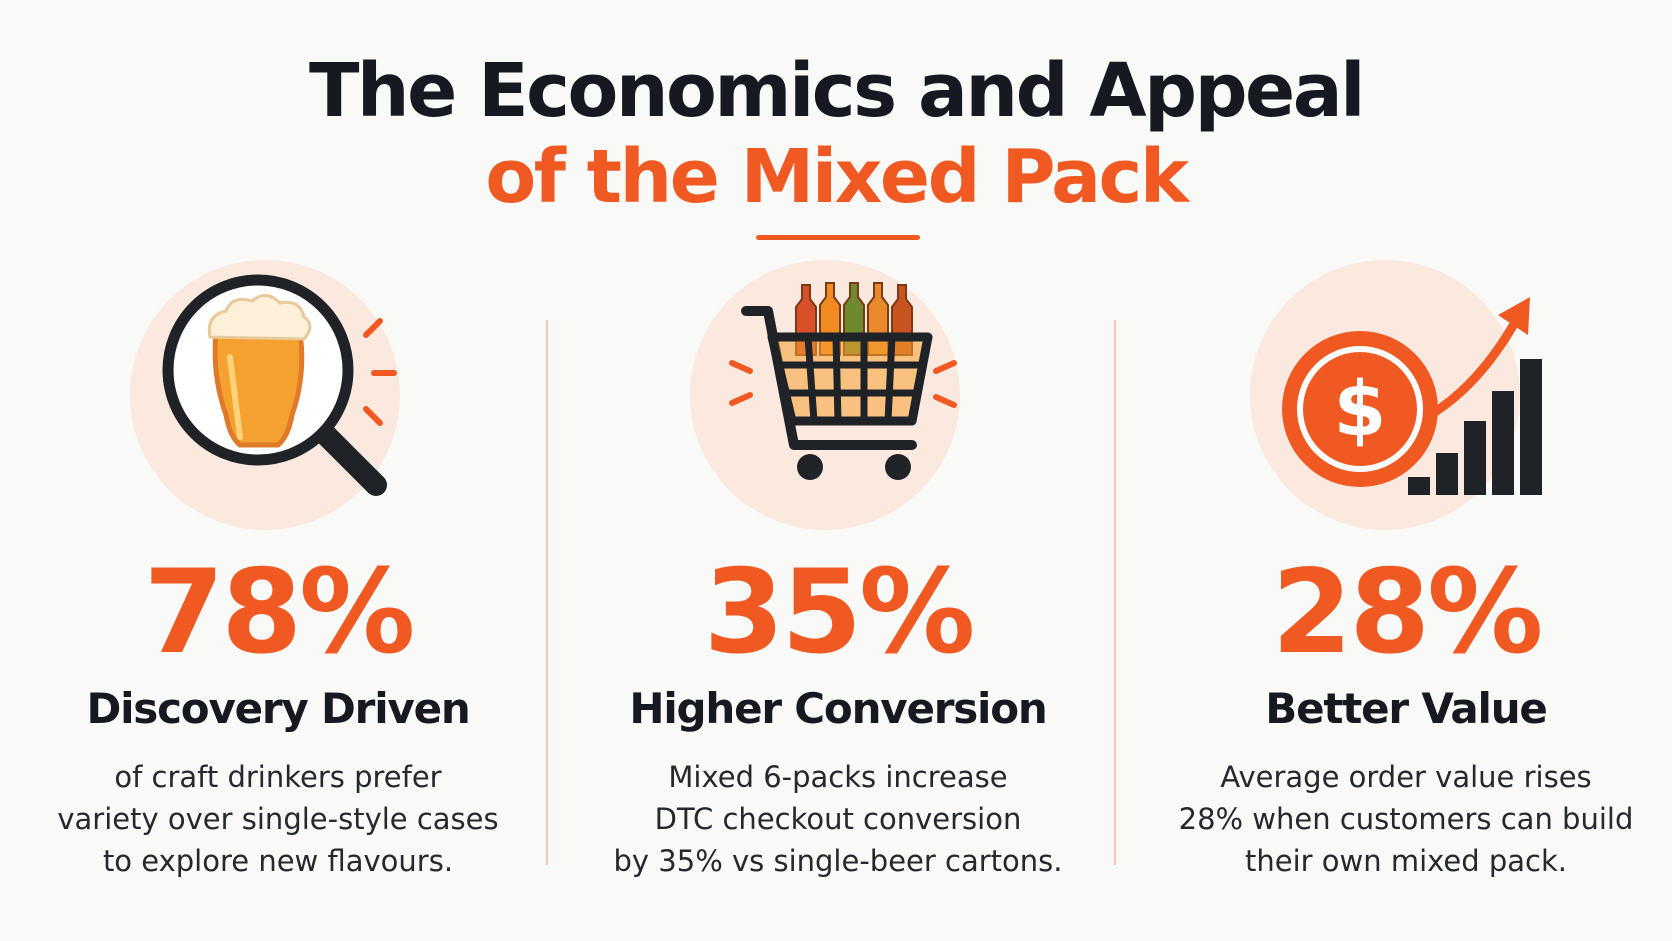 The image size is (1672, 941). Describe the element at coordinates (838, 777) in the screenshot. I see `stat-description-line: Mixed 6-packs increase` at that location.